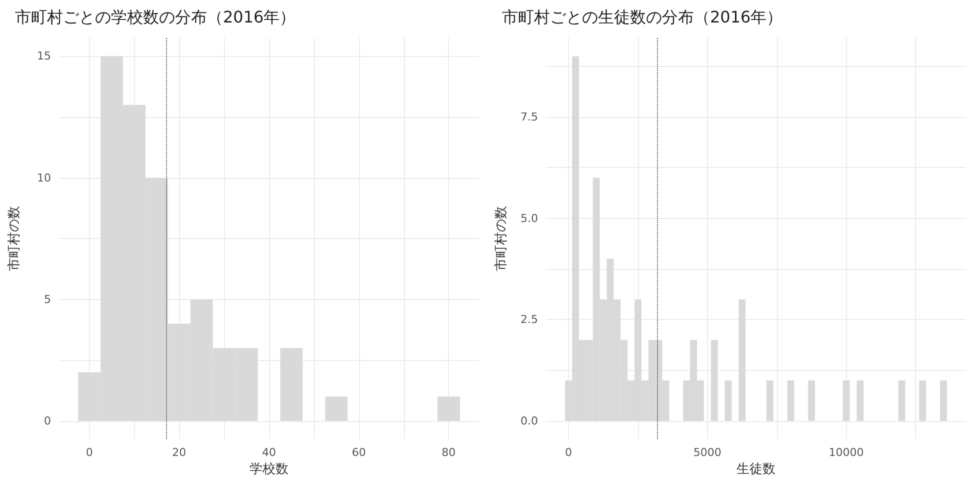 Image resolution: width=974 pixels, height=481 pixels. What do you see at coordinates (529, 319) in the screenshot?
I see `y-tick-label: 2.5` at bounding box center [529, 319].